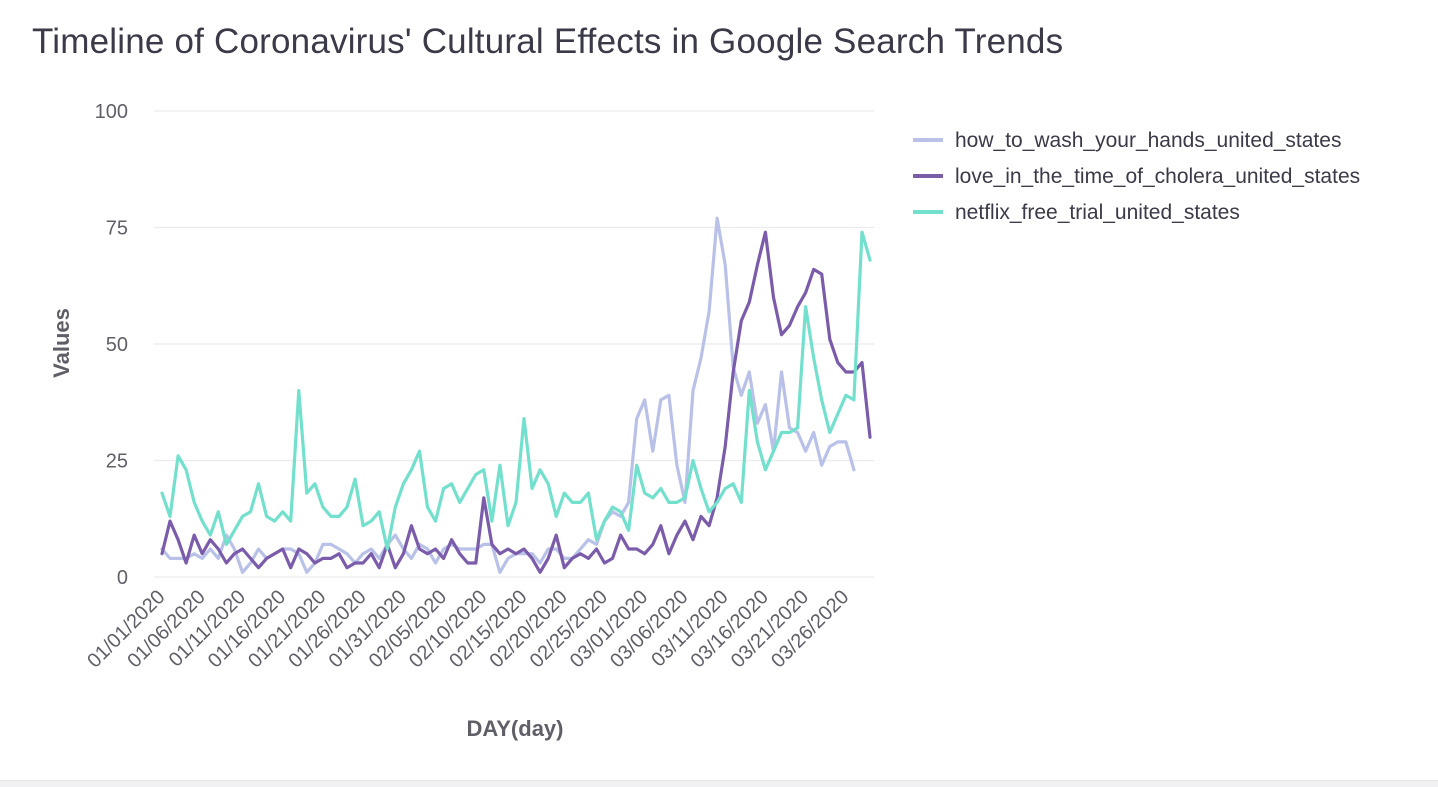 The width and height of the screenshot is (1438, 787). I want to click on x-axis-title: DAY(day), so click(515, 728).